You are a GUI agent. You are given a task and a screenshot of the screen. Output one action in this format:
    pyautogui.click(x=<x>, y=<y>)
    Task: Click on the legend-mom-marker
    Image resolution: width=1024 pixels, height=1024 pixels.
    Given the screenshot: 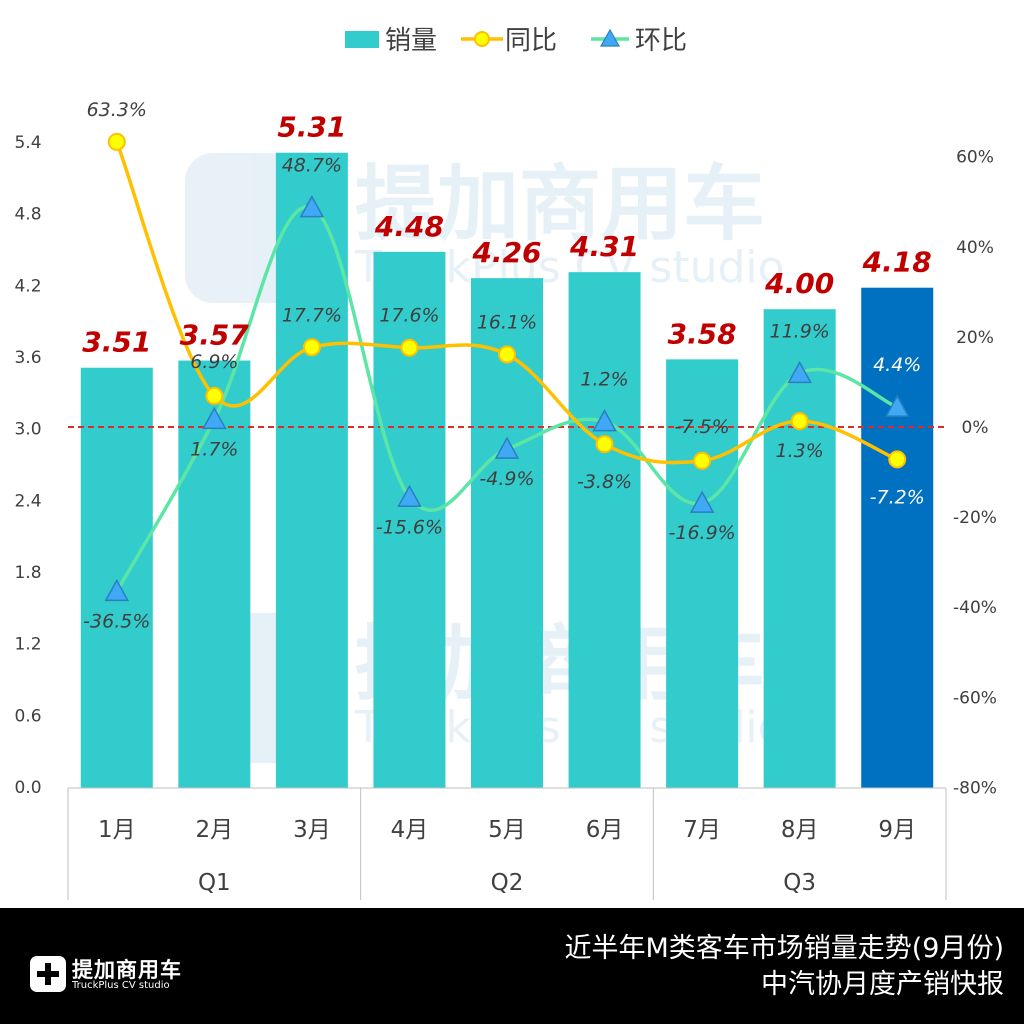 What is the action you would take?
    pyautogui.click(x=610, y=37)
    